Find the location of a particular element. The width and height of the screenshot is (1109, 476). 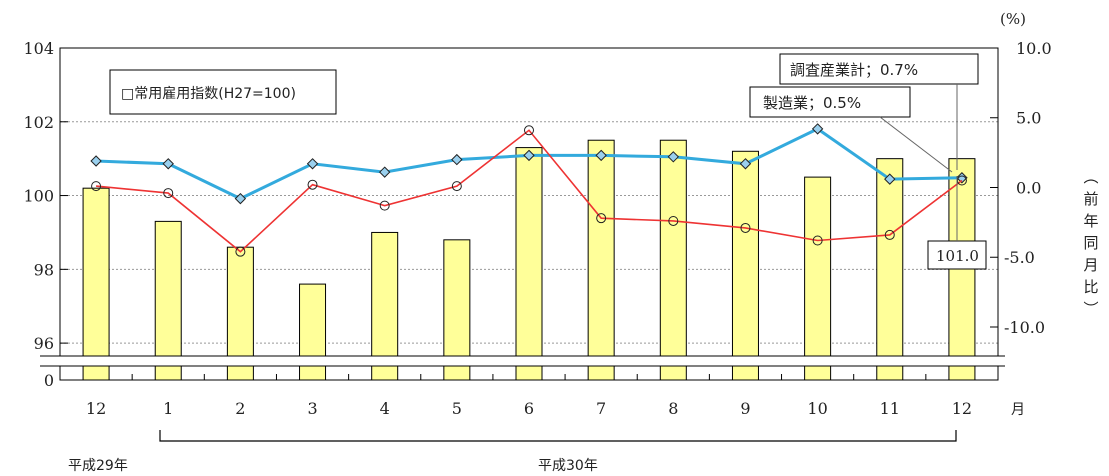

tick-label: 10 is located at coordinates (817, 408).